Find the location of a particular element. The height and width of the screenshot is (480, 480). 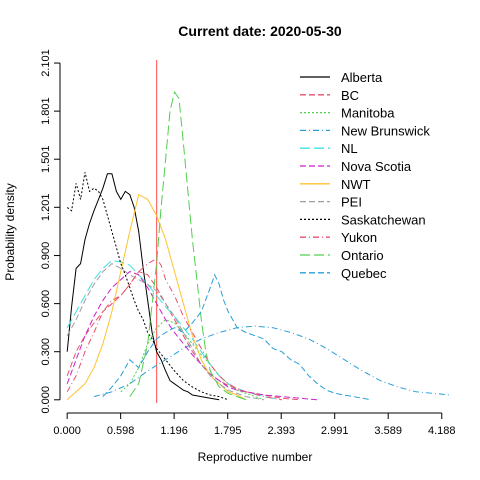

chart-title: Current date: 2020-05-30 is located at coordinates (260, 31).